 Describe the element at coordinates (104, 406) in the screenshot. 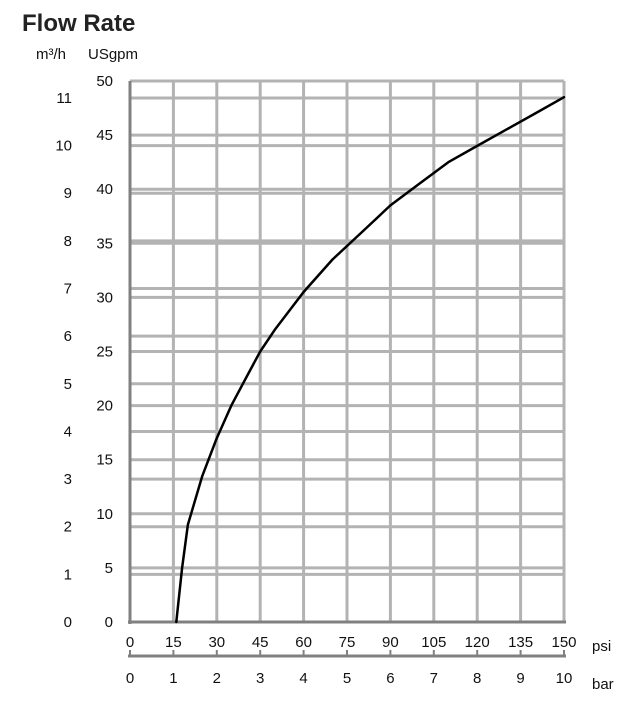

I see `y-inner-tick-label: 20` at that location.